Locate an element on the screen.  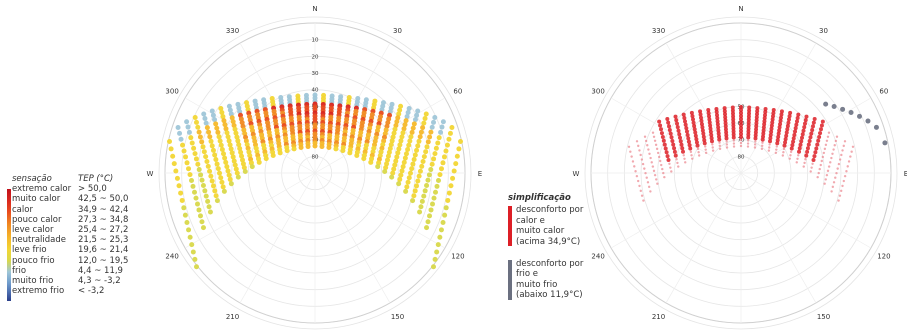
azimuth-label: 120 is located at coordinates (883, 257).